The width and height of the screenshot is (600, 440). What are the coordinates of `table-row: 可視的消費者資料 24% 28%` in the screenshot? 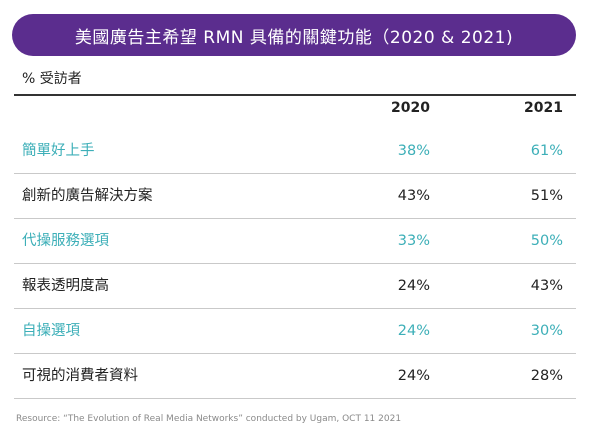 It's located at (295, 376).